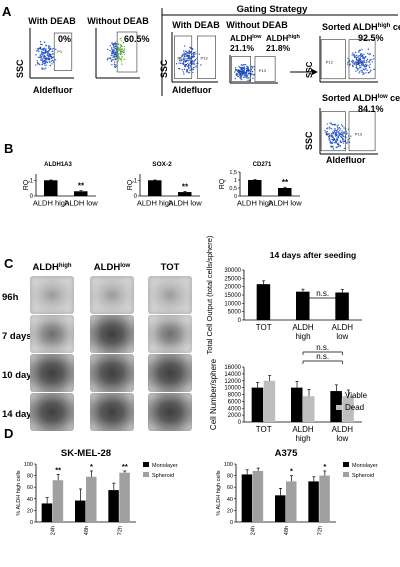 This screenshot has height=567, width=400. I want to click on c2-y-tick-label: 8000, so click(235, 396).